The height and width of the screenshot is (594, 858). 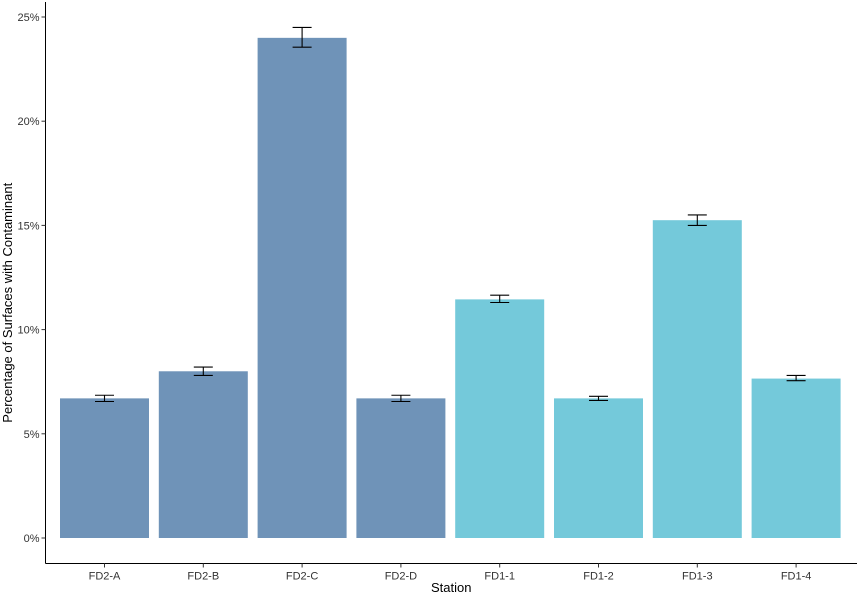 I want to click on x-tick-label: FD2-D, so click(x=401, y=577).